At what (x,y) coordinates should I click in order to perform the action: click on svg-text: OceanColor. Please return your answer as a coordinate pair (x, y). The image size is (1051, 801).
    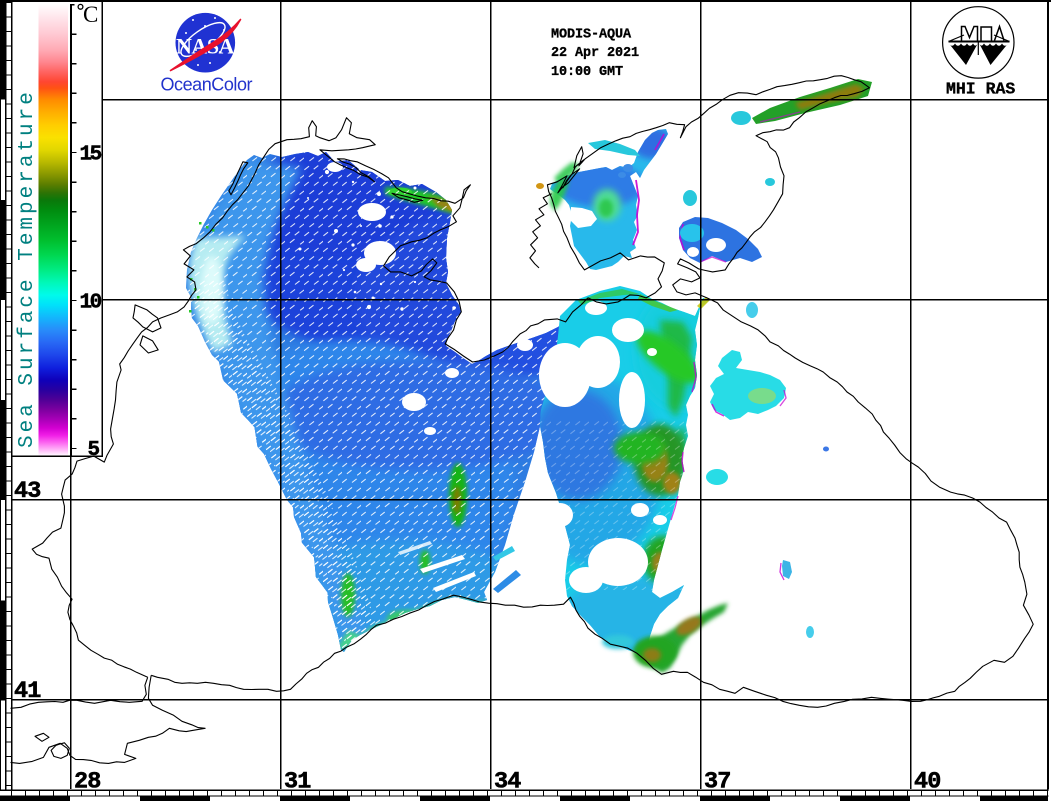
    Looking at the image, I should click on (207, 85).